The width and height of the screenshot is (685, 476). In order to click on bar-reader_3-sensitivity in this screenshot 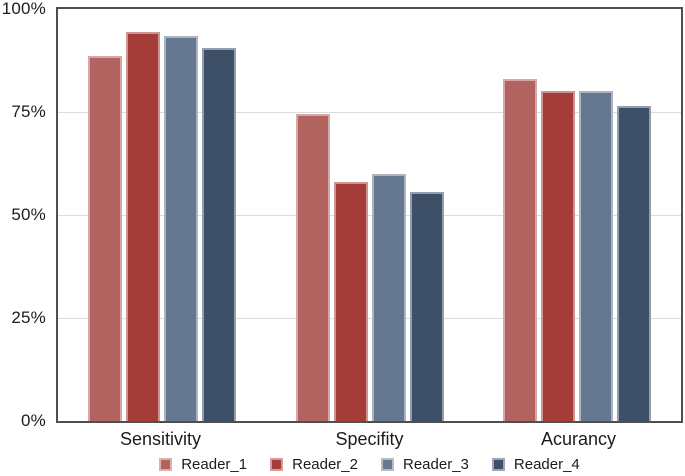, I will do `click(180, 228)`.